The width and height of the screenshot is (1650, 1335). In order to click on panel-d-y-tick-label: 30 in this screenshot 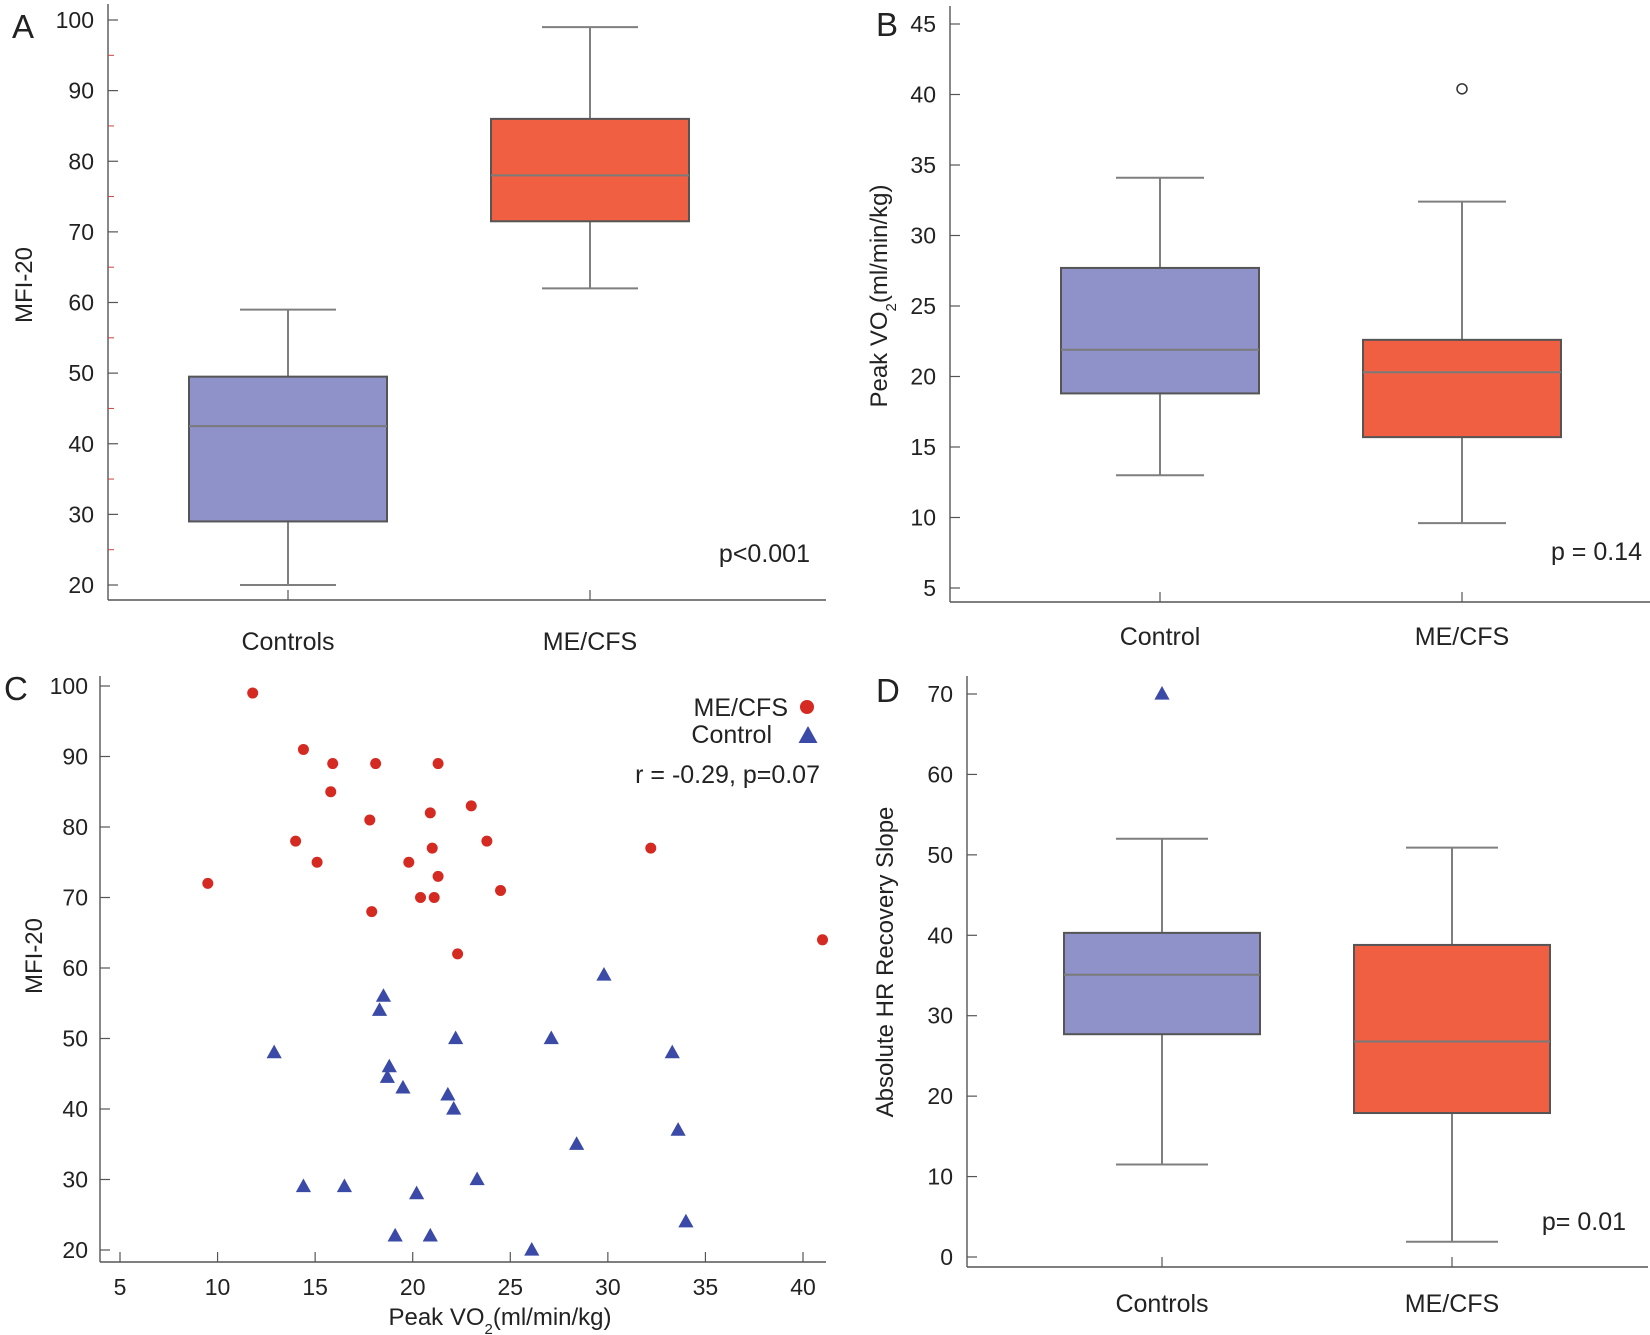, I will do `click(940, 1016)`.